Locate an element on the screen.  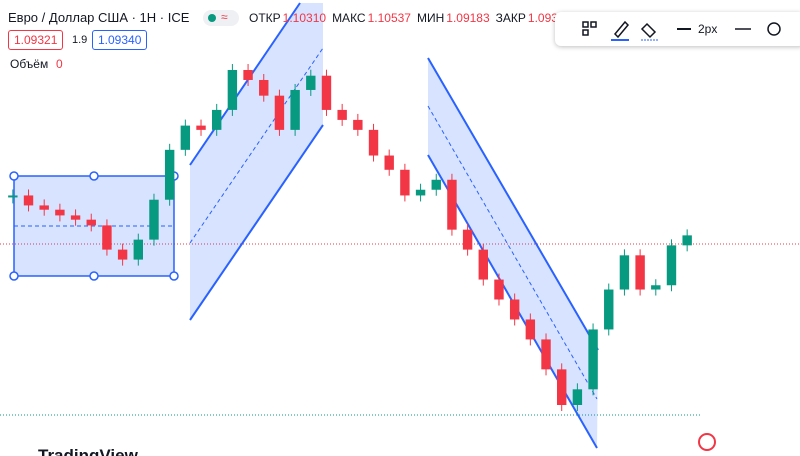
ohlc-label: МИН is located at coordinates (430, 18).